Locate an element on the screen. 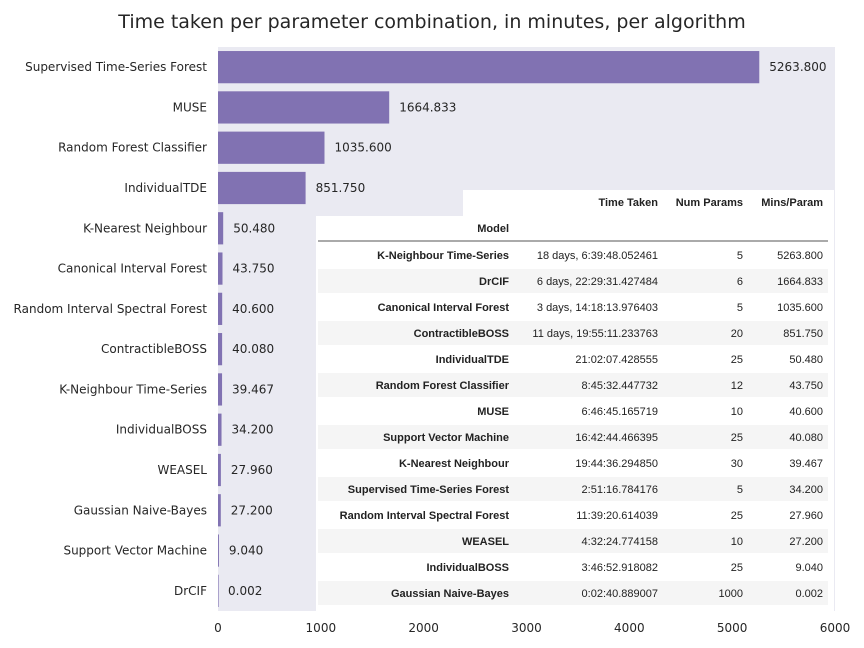  value-label: 40.080 is located at coordinates (253, 349).